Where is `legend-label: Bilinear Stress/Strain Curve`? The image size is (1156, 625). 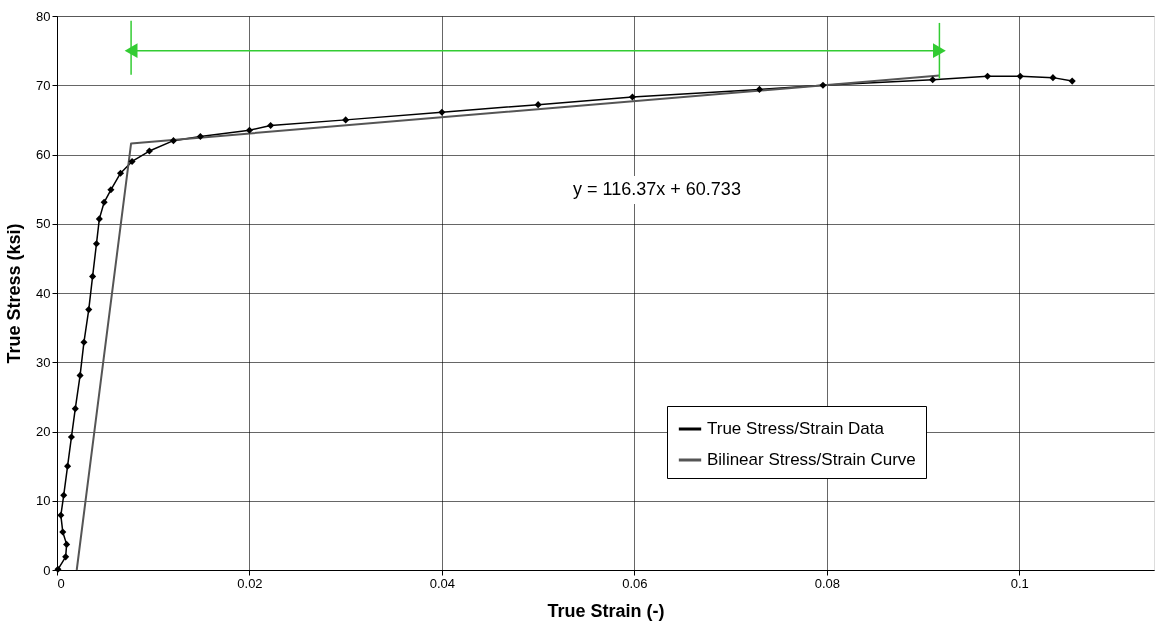 legend-label: Bilinear Stress/Strain Curve is located at coordinates (811, 459).